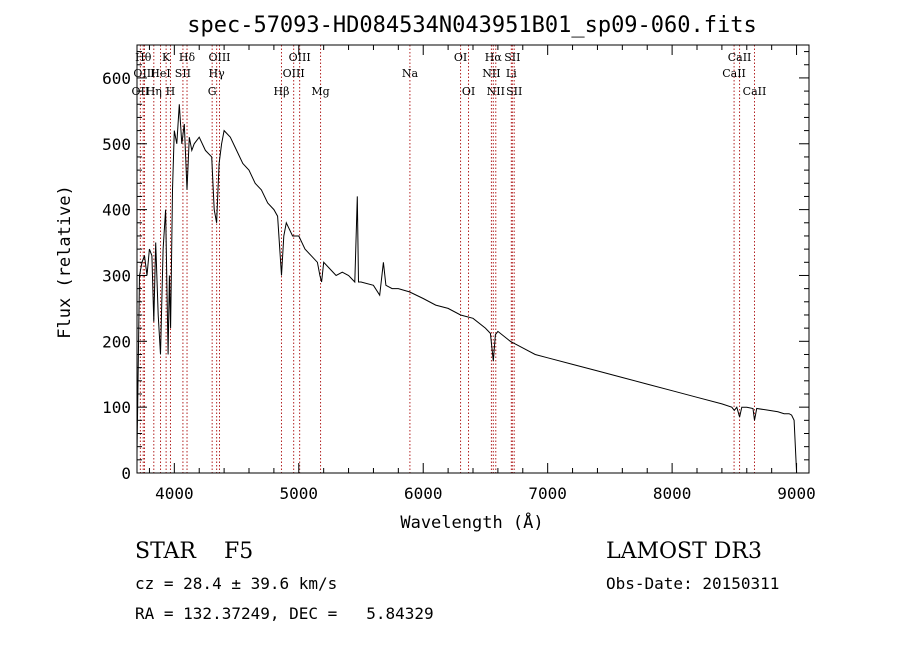 This screenshot has width=900, height=649. I want to click on redshift-text: cz = 28.4 ± 39.6 km/s, so click(236, 583).